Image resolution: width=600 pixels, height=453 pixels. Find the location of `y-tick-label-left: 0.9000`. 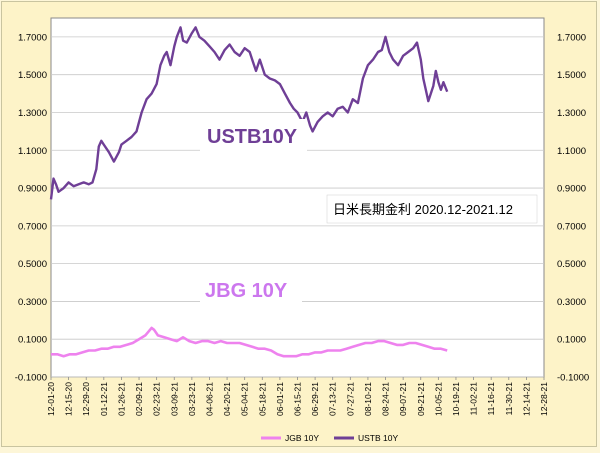

y-tick-label-left: 0.9000 is located at coordinates (32, 189).